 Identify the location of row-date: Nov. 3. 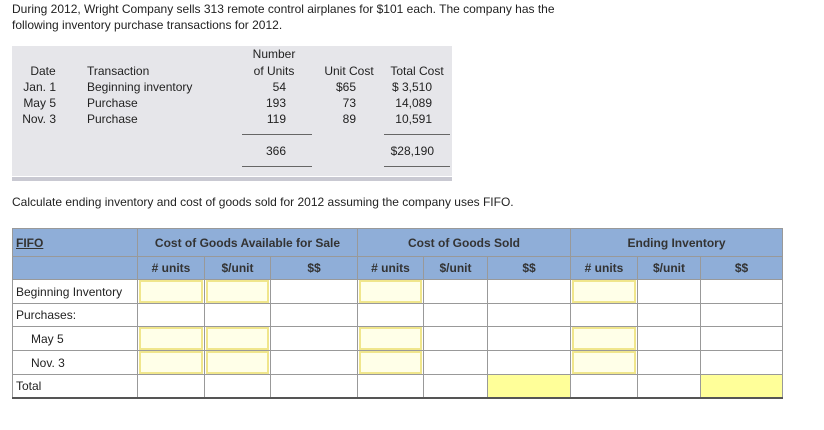
(39, 119).